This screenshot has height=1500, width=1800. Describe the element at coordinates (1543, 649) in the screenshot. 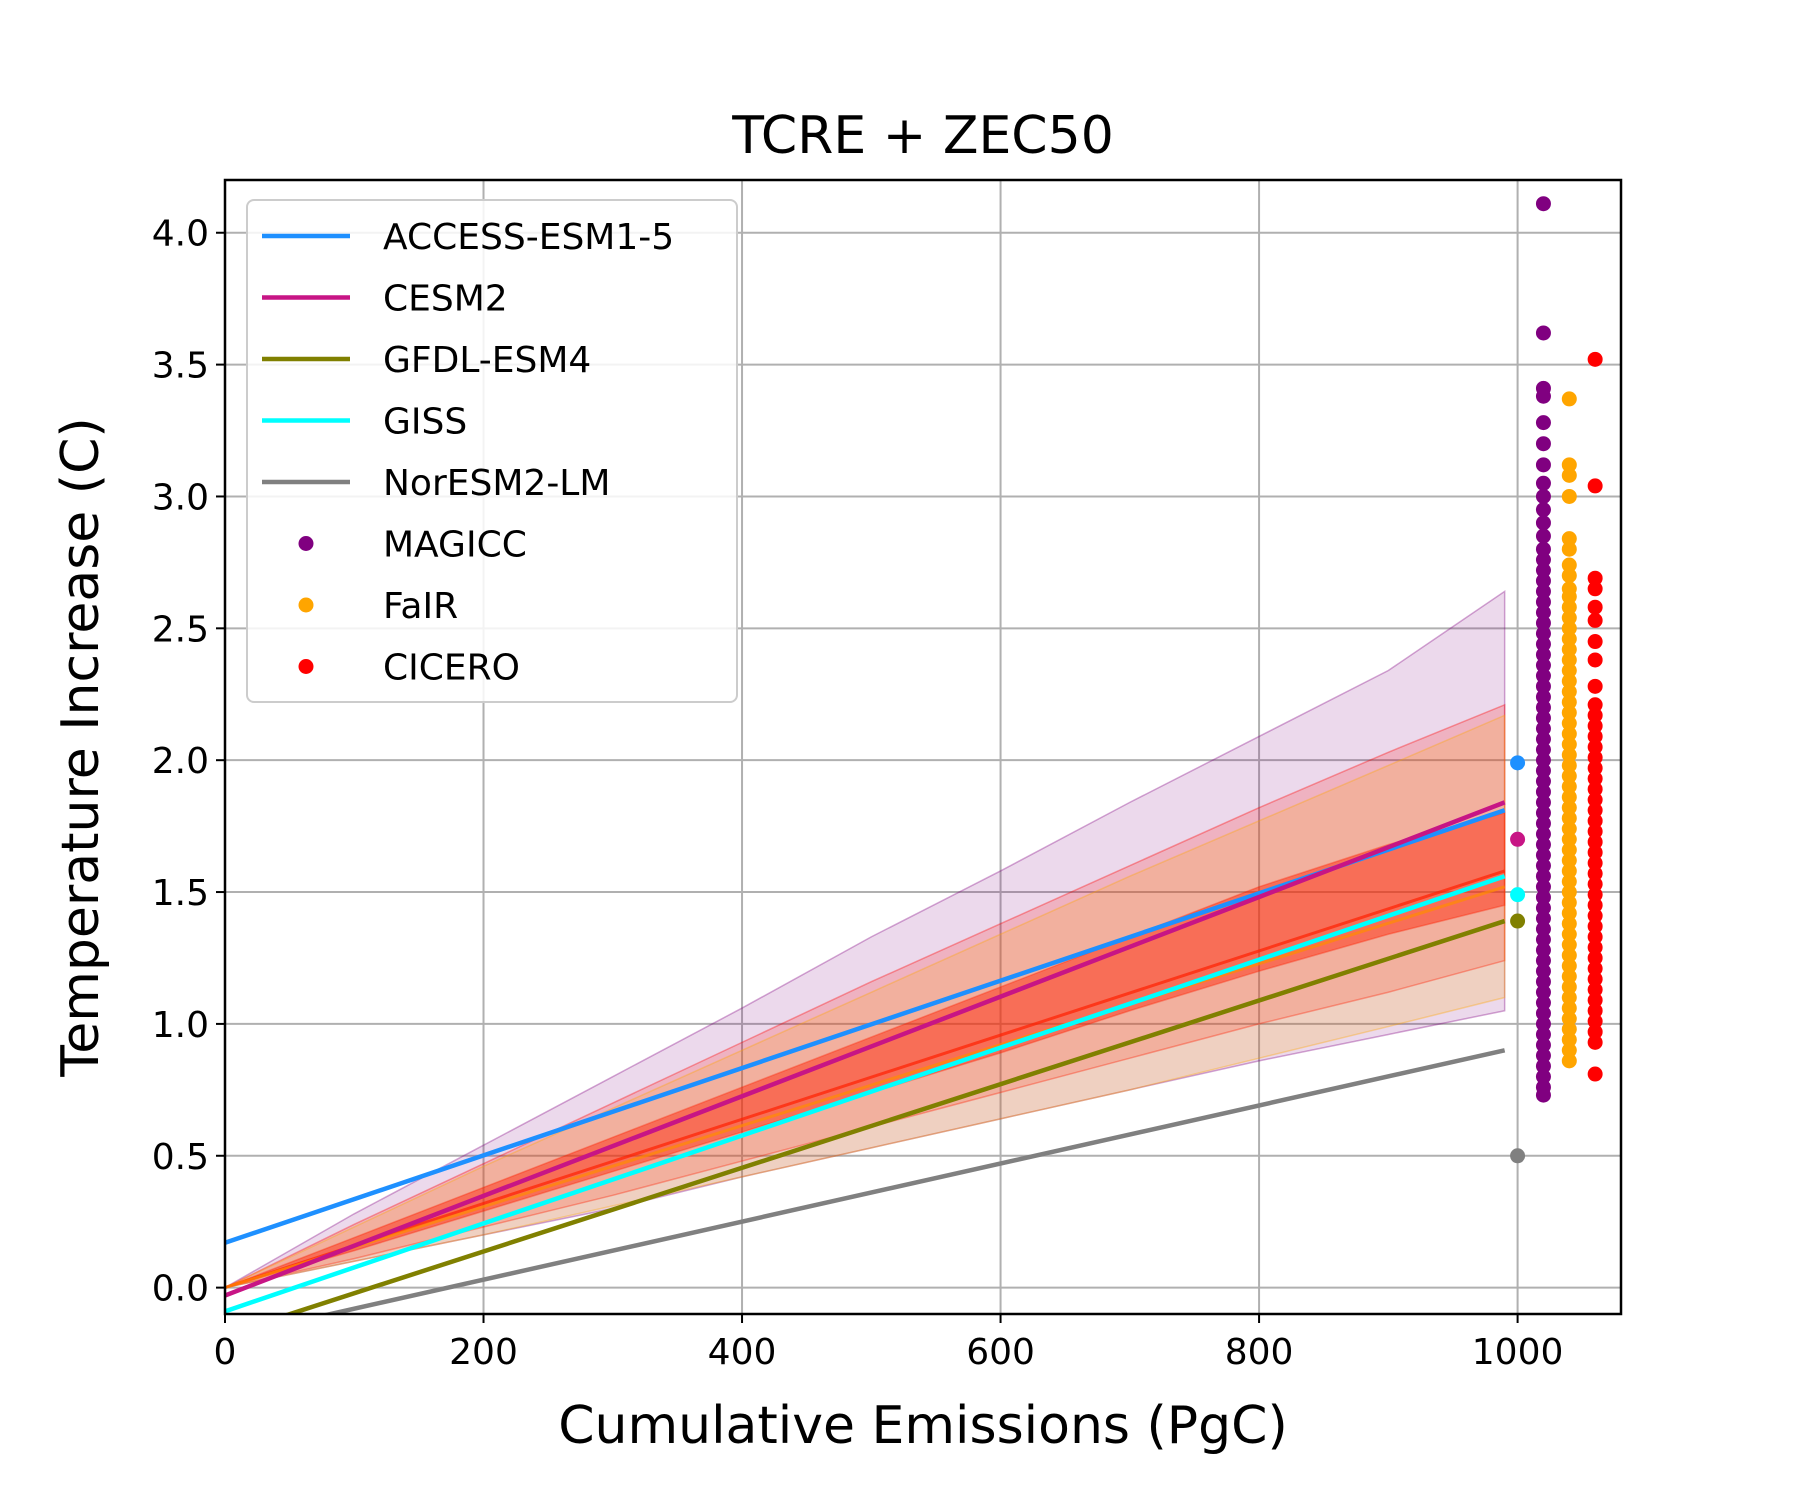

I see `scatter-magicc` at that location.